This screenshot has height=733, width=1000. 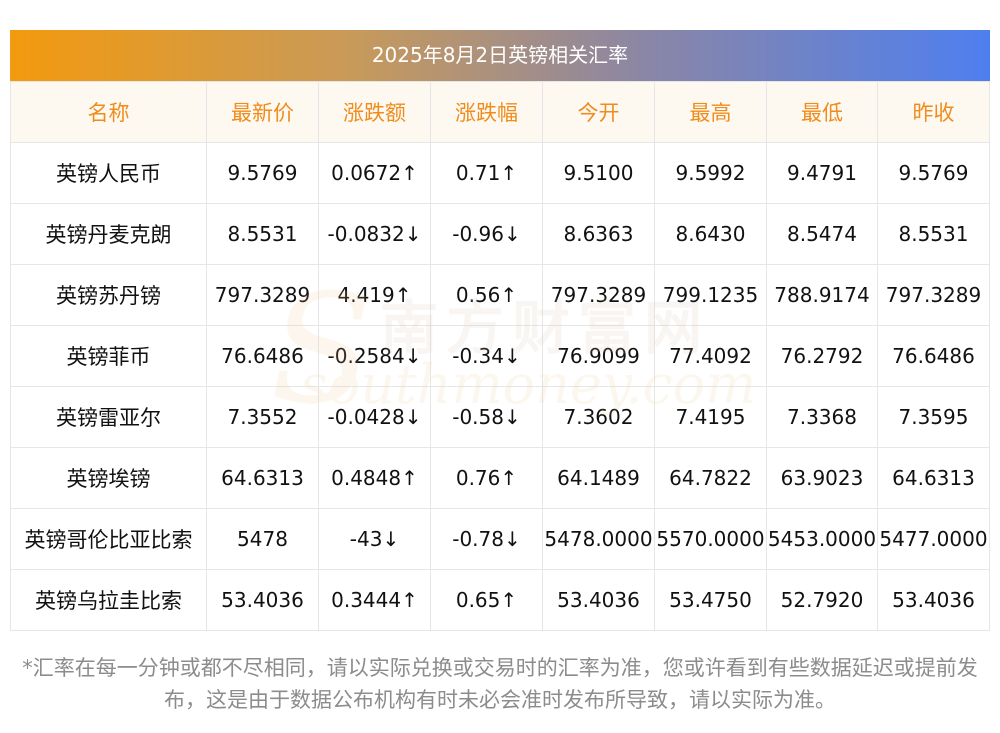 I want to click on cell-prev-close: 76.6486, so click(x=933, y=356).